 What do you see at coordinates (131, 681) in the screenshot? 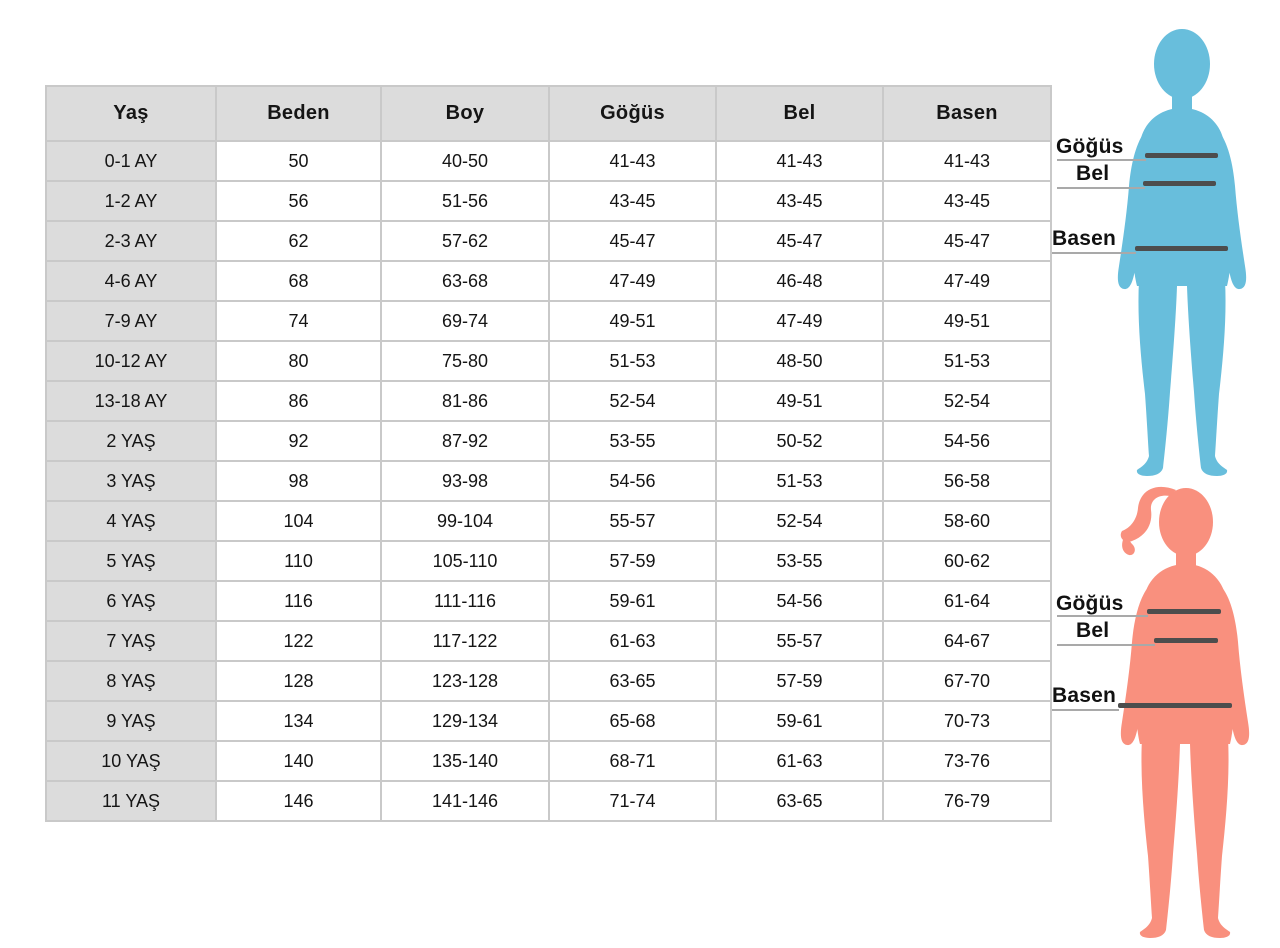
I see `age-cell: 8 YAŞ` at bounding box center [131, 681].